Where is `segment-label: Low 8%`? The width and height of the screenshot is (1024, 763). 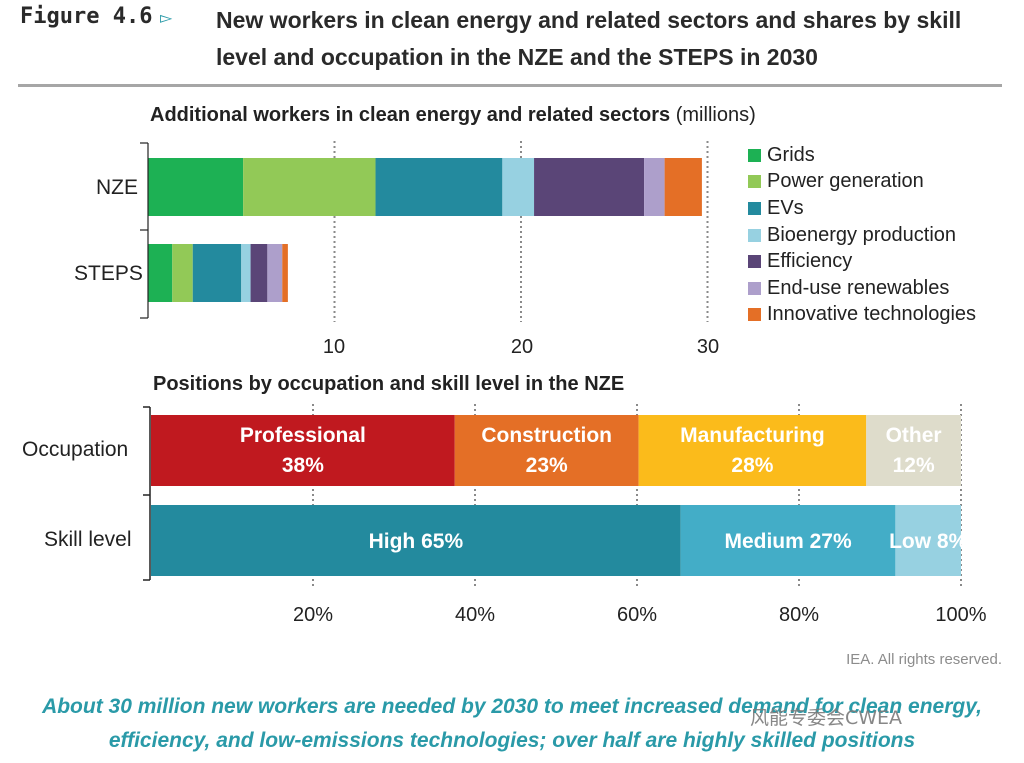
segment-label: Low 8% is located at coordinates (928, 541).